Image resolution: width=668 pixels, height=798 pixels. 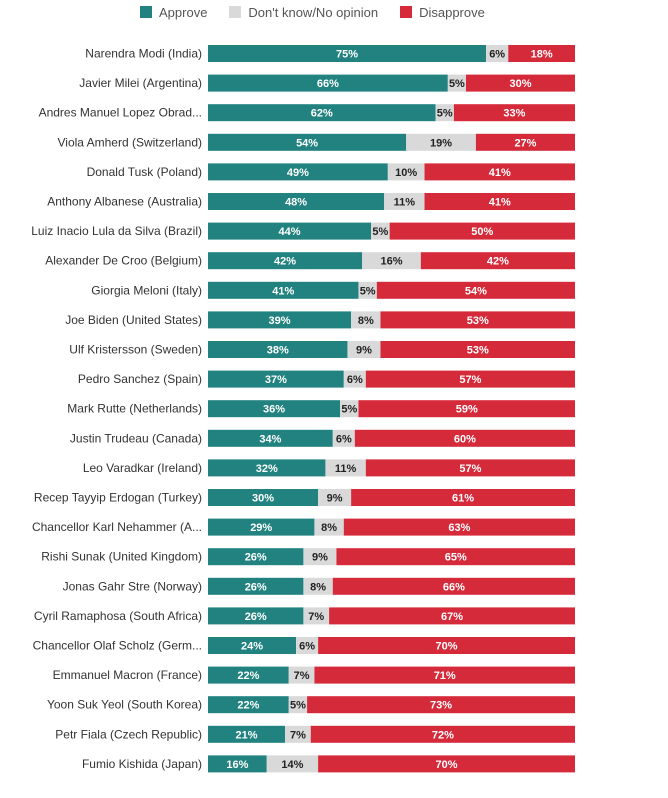 I want to click on data-label: 36%, so click(x=274, y=410).